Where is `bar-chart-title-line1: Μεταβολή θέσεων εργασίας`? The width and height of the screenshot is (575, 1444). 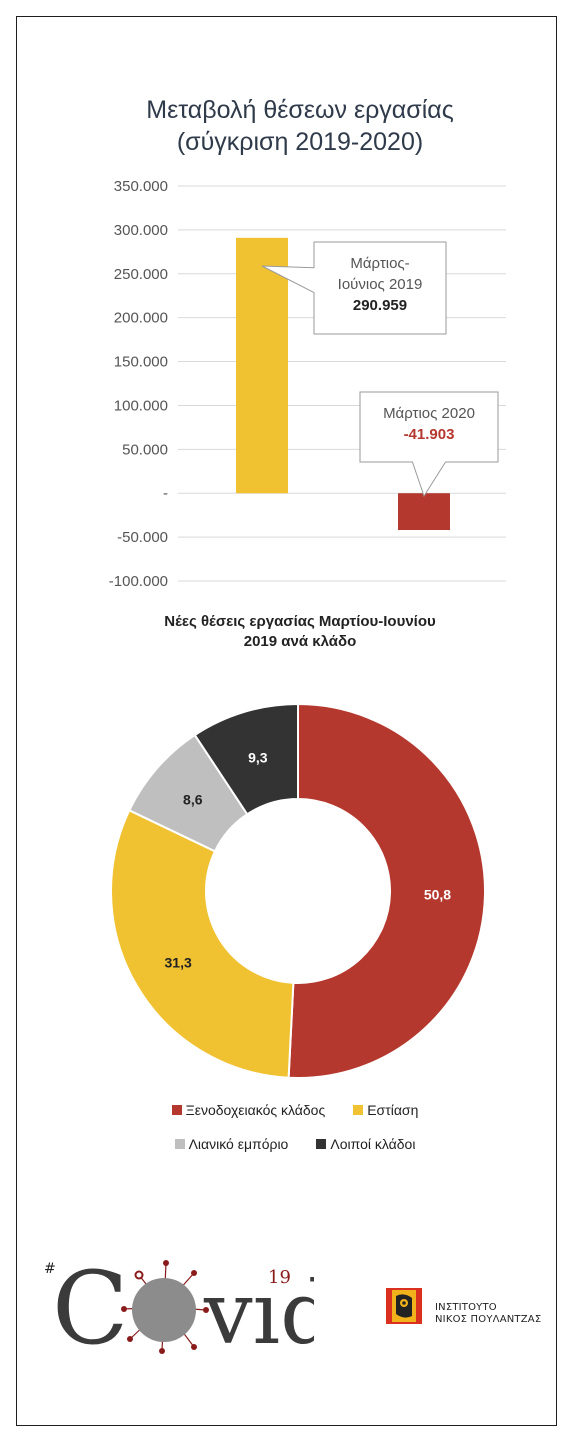 bar-chart-title-line1: Μεταβολή θέσεων εργασίας is located at coordinates (300, 110).